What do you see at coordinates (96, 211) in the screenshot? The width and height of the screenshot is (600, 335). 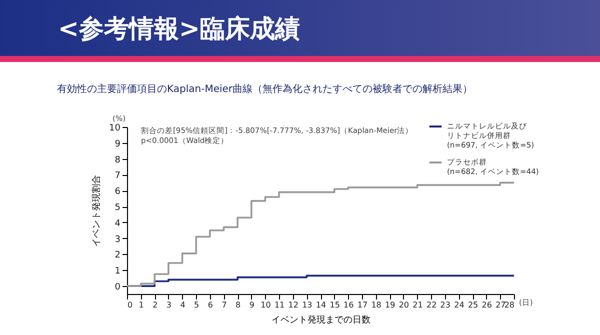 I see `y-axis-title: イベント発現割合` at bounding box center [96, 211].